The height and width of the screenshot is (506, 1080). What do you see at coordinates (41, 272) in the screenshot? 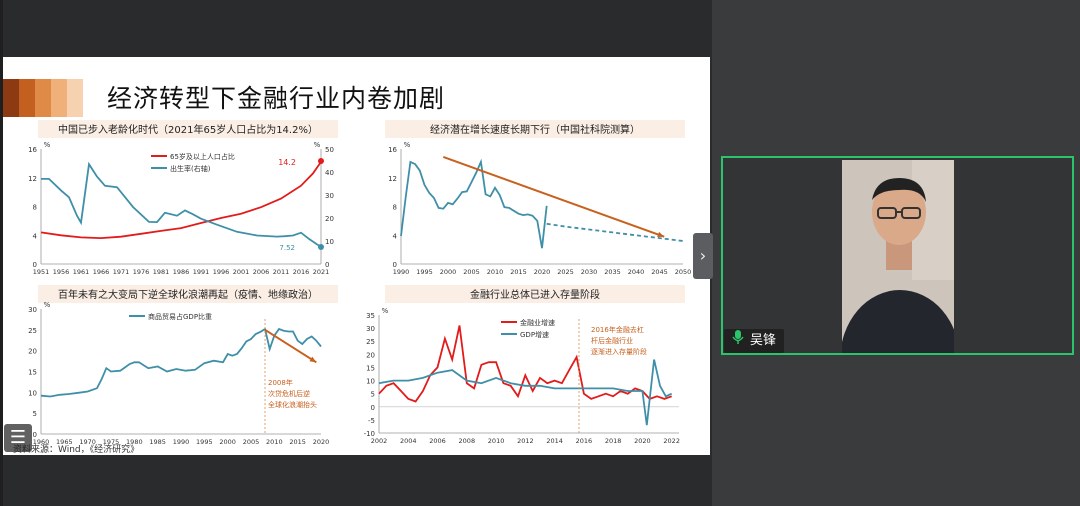
I see `x-tick-label: 1951` at bounding box center [41, 272].